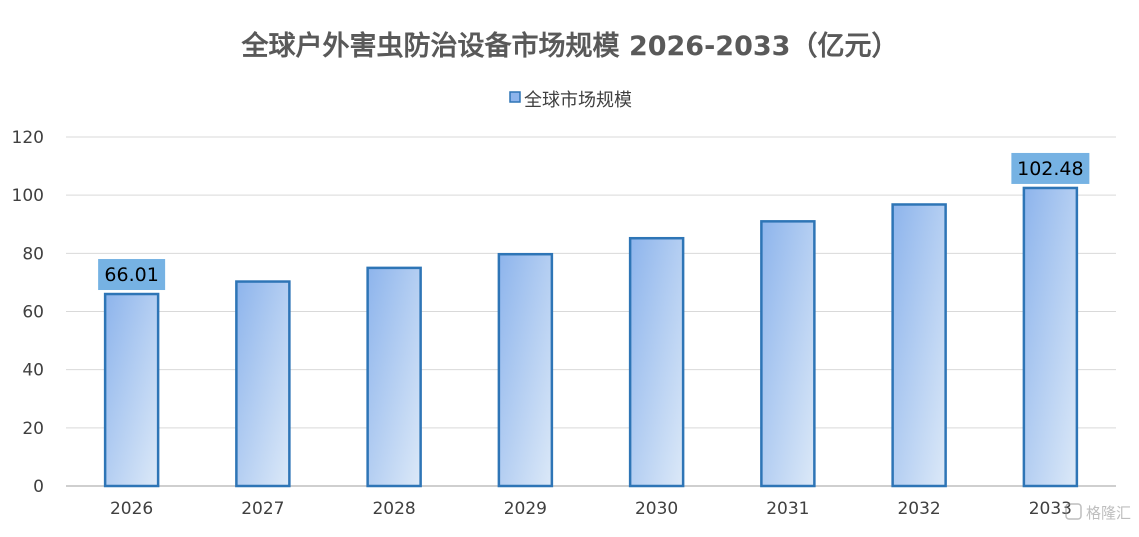 The width and height of the screenshot is (1139, 537). I want to click on x-tick-label: 2026, so click(131, 509).